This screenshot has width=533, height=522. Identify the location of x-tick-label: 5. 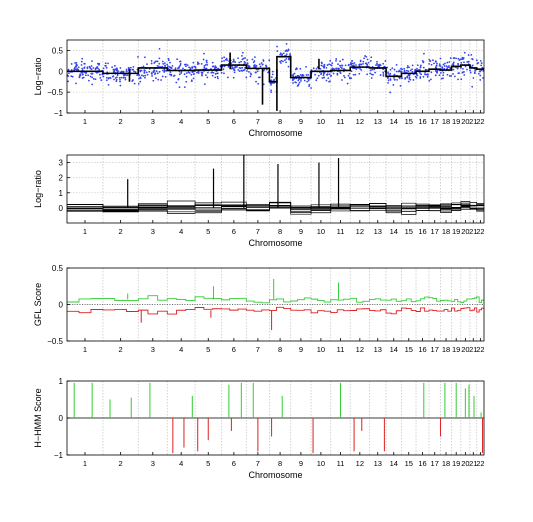
(208, 121).